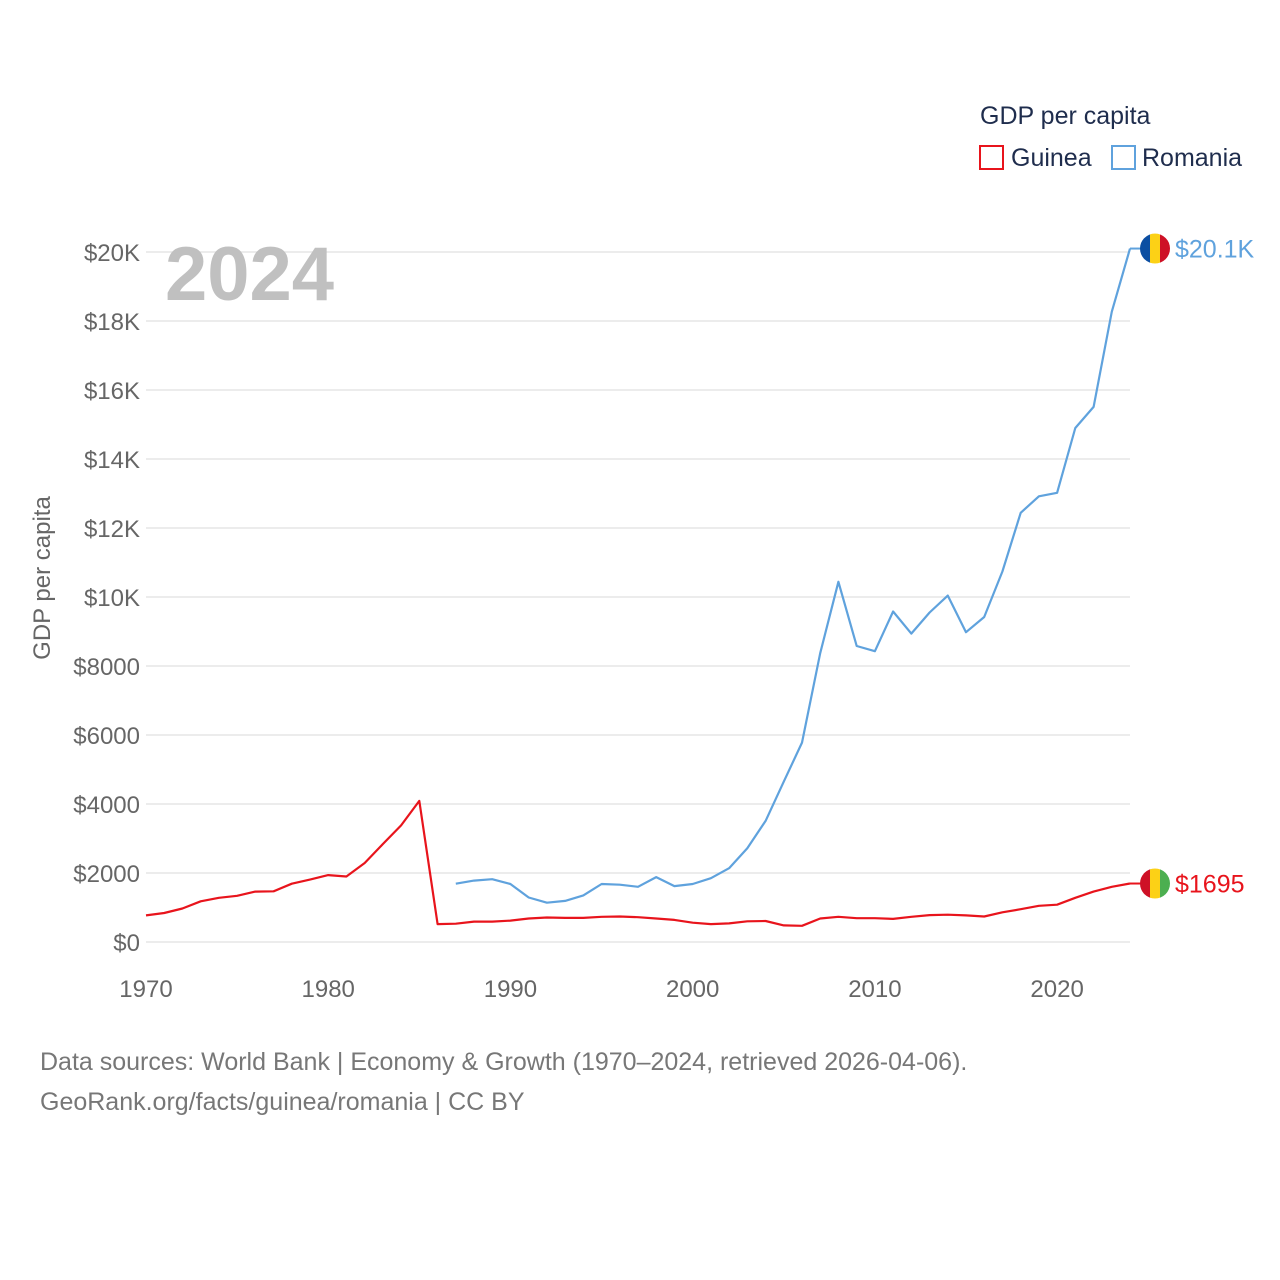 Image resolution: width=1280 pixels, height=1280 pixels. I want to click on y-tick-label-12000: $12K, so click(112, 529).